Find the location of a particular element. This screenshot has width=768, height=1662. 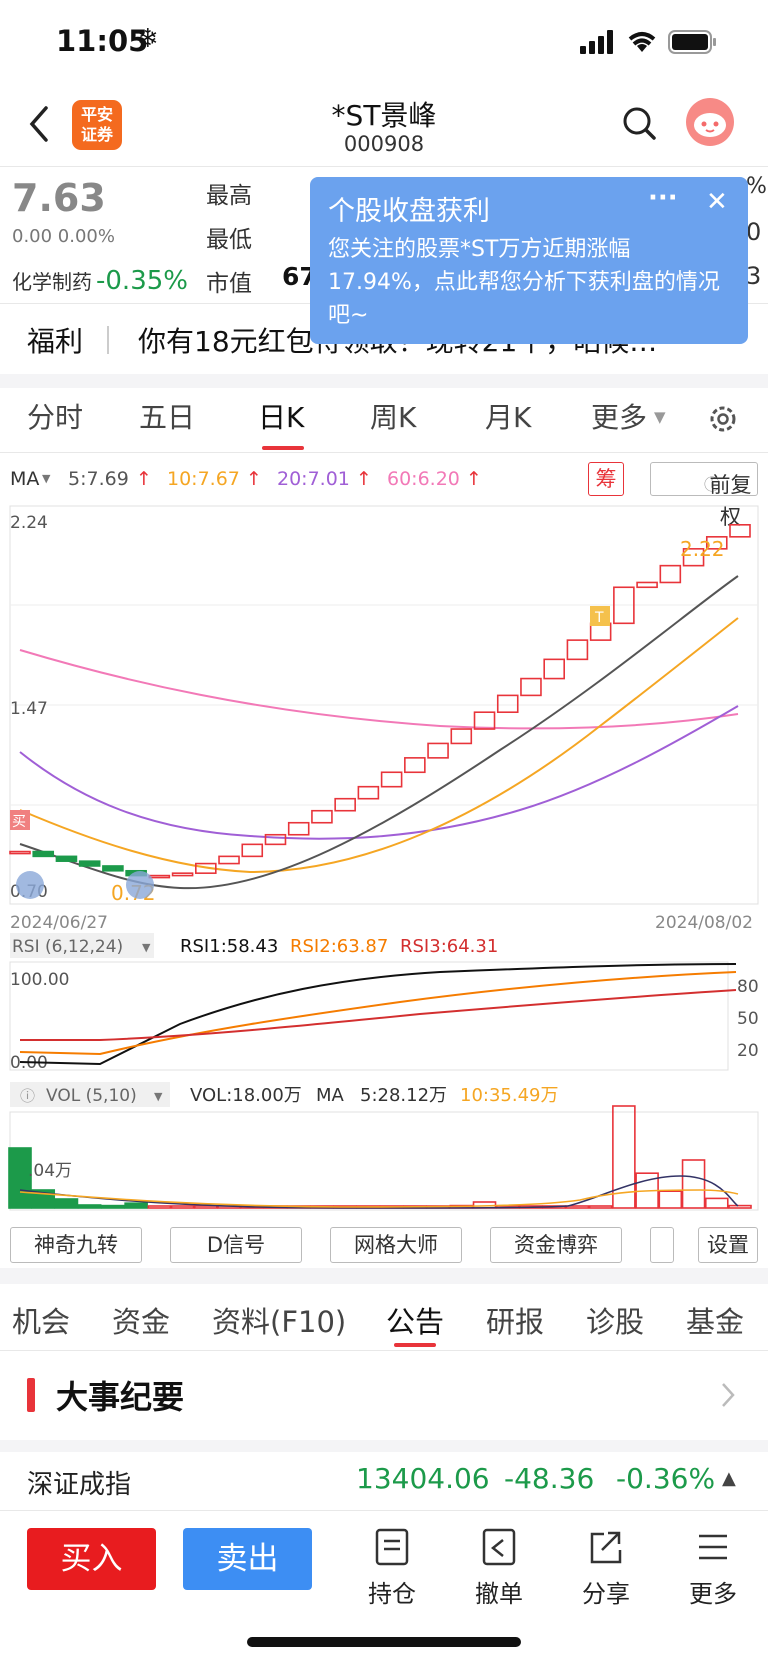

popup-body: 您关注的股票*ST万方近期涨幅17.94%，点此帮您分析下获利盘的情况吧~ is located at coordinates (524, 282).